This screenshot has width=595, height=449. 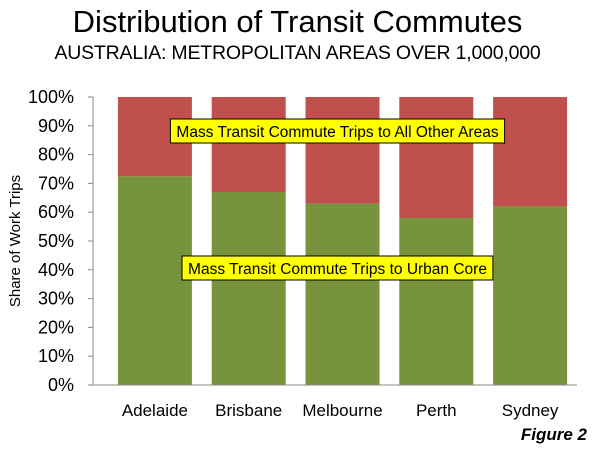 What do you see at coordinates (56, 270) in the screenshot?
I see `y-tick-label: 40%` at bounding box center [56, 270].